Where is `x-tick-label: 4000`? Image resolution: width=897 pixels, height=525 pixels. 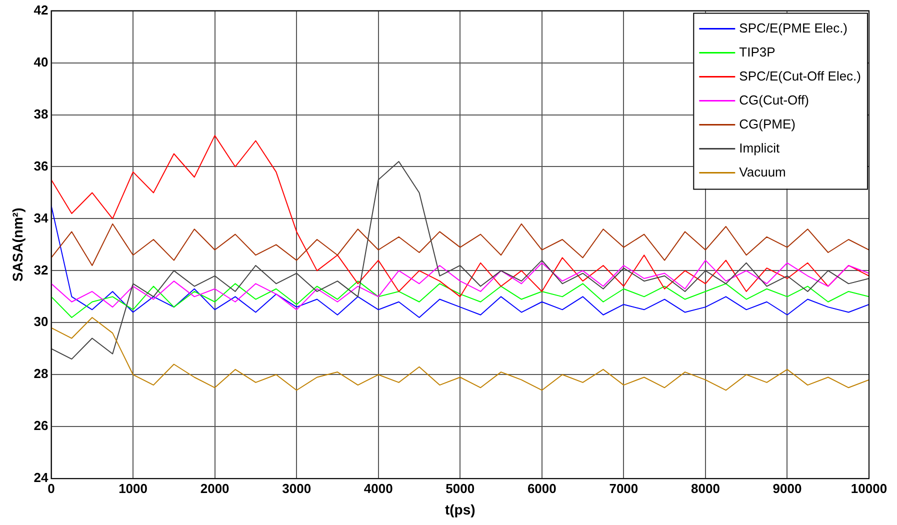 x-tick-label: 4000 is located at coordinates (378, 488).